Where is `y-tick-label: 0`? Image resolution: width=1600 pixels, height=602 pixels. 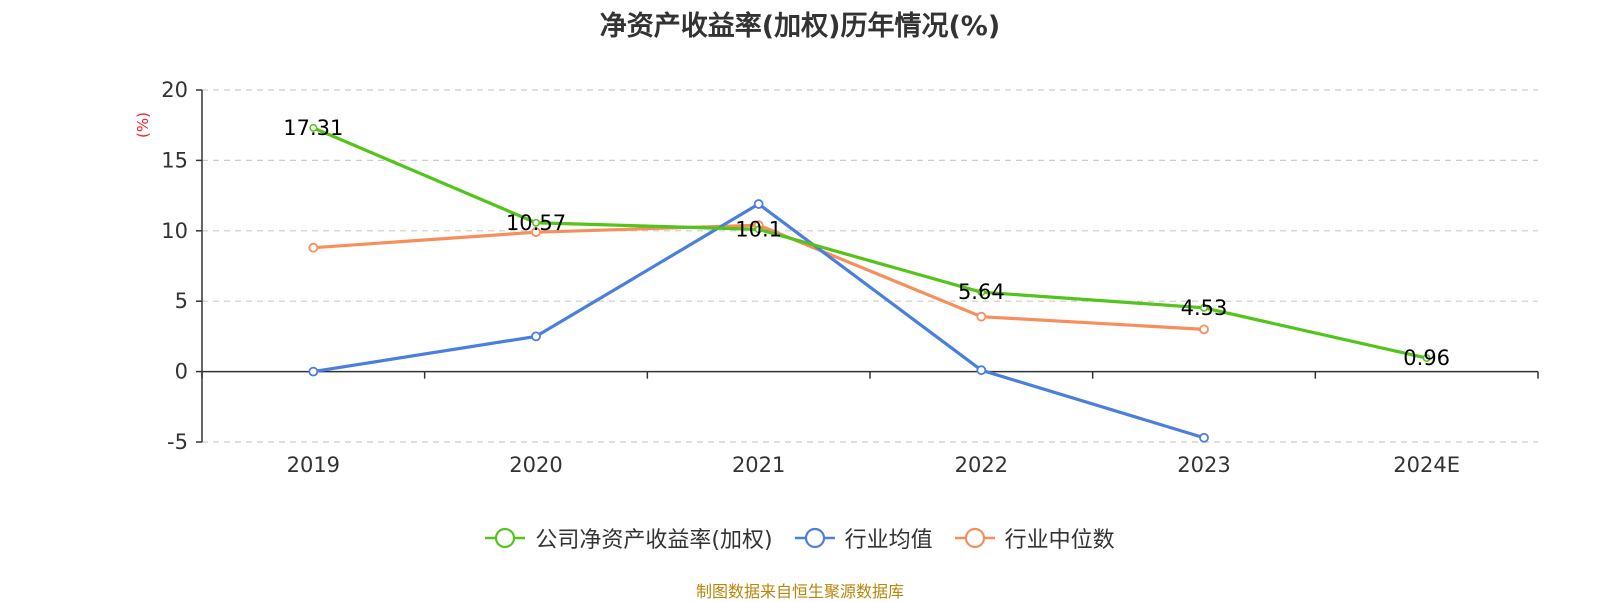
y-tick-label: 0 is located at coordinates (181, 372).